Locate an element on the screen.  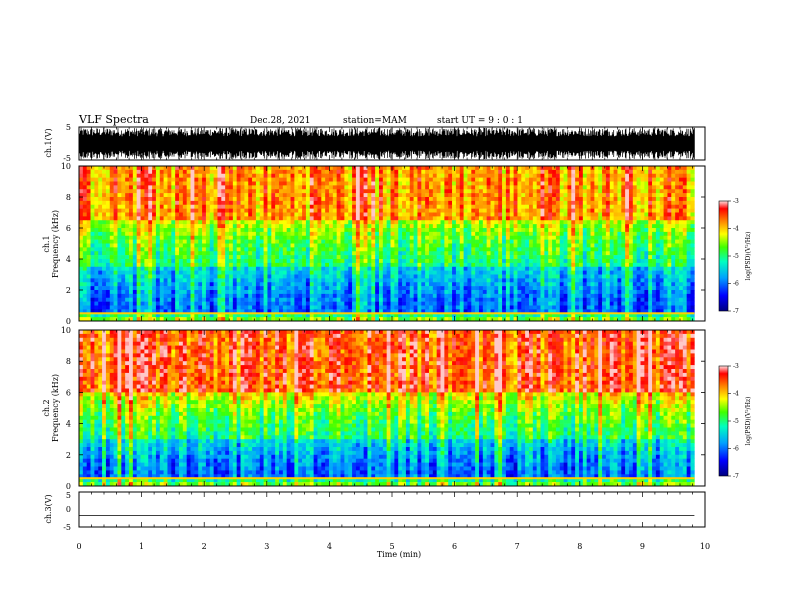
station-label: station=MAM is located at coordinates (375, 121).